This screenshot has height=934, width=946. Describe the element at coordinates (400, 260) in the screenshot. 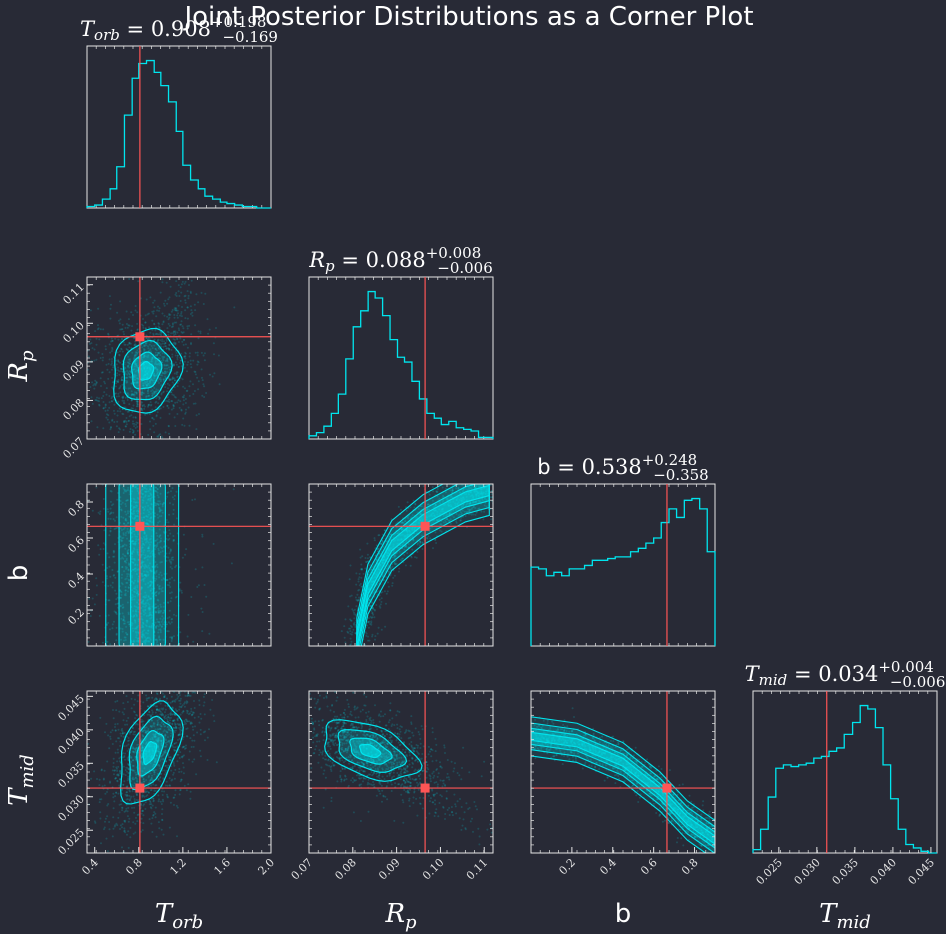

I see `histogram-title: Rp = 0.088+0.008 −0.006` at that location.